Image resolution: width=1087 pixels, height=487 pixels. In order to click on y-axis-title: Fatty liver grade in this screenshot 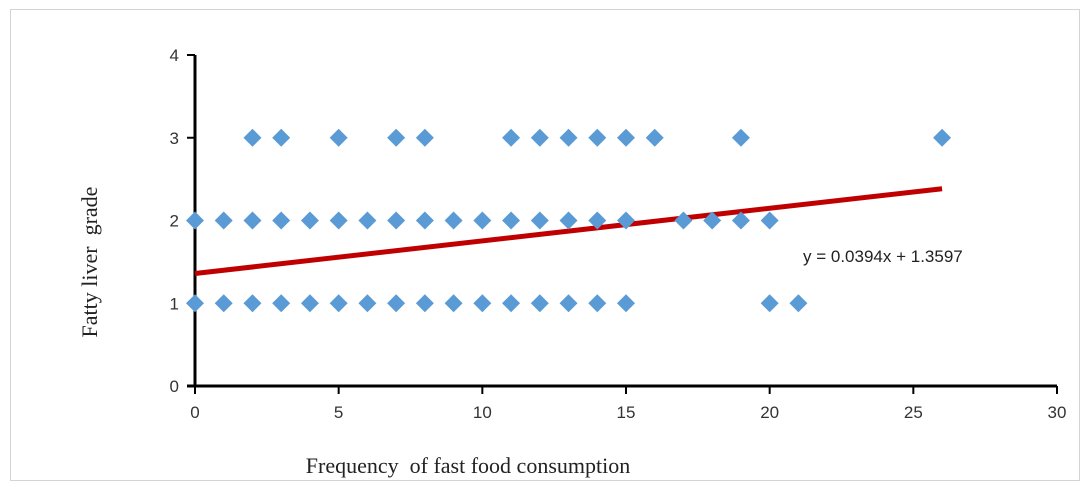, I will do `click(89, 262)`.